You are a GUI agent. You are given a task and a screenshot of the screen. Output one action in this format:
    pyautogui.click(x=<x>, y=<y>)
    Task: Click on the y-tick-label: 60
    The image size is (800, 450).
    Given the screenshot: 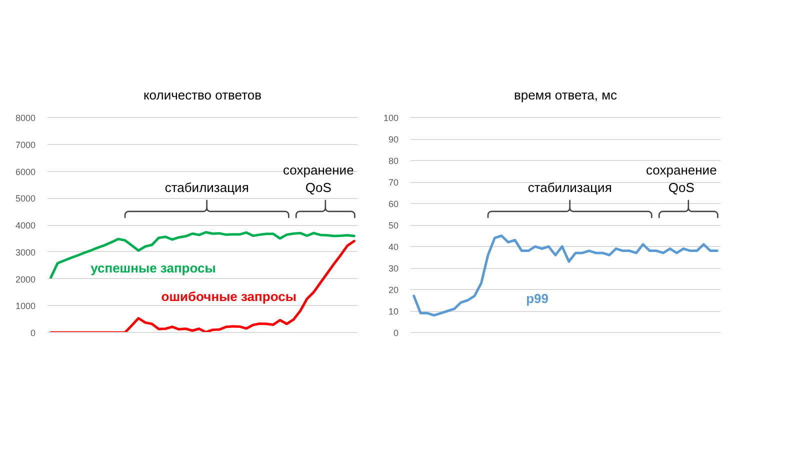 What is the action you would take?
    pyautogui.click(x=393, y=204)
    